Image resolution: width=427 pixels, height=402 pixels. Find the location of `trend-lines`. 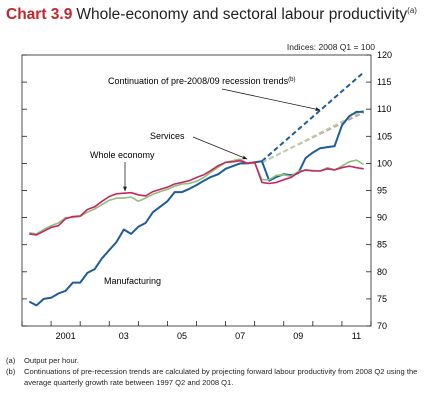

trend-lines is located at coordinates (313, 117).